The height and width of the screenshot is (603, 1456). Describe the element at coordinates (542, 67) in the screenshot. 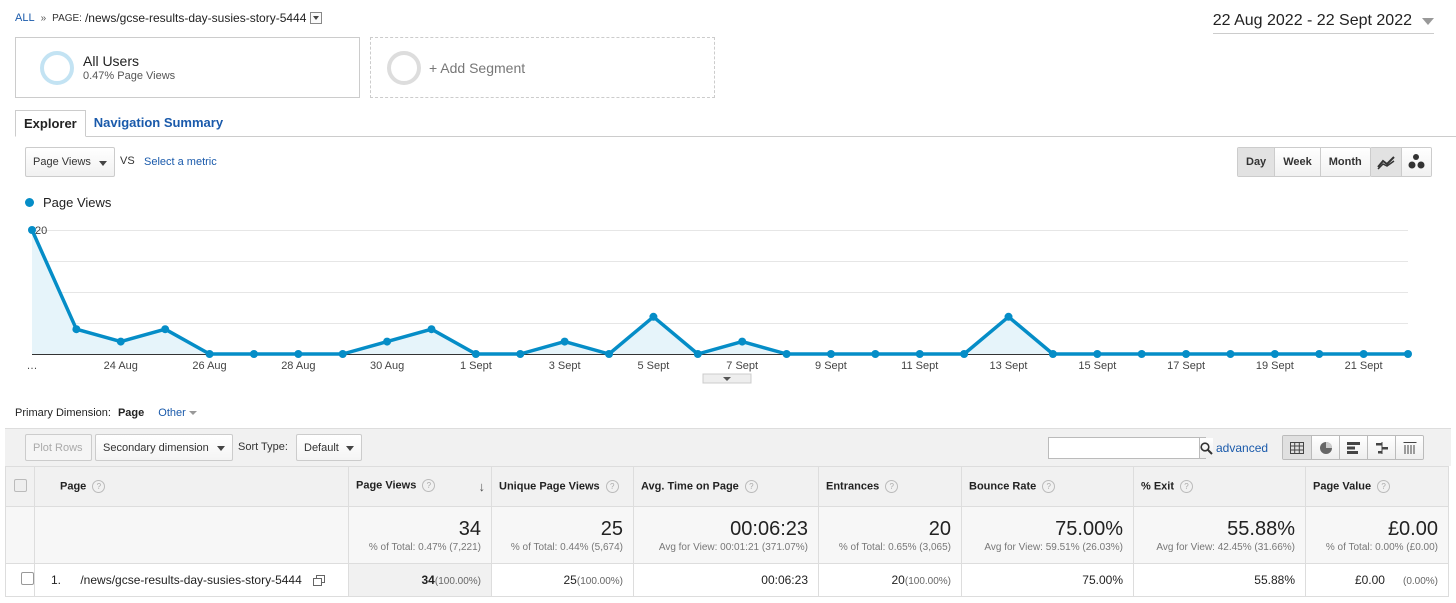

I see `add-segment-button: + Add Segment` at that location.